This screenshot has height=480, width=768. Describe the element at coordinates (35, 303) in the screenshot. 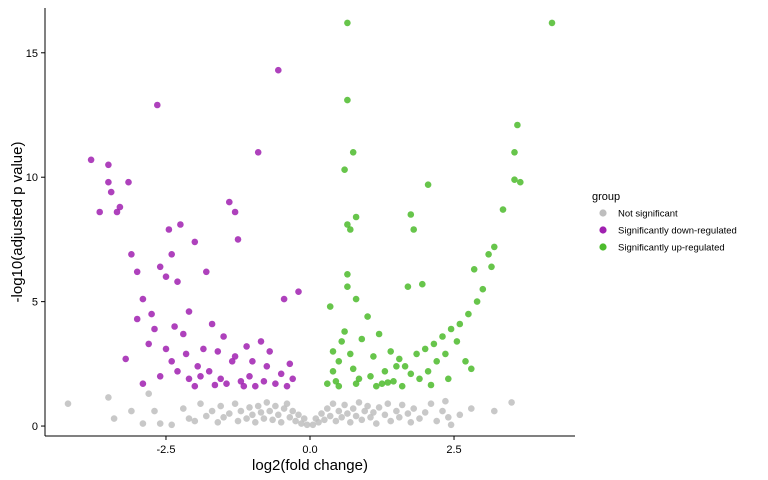

I see `y-tick-label: 5` at that location.